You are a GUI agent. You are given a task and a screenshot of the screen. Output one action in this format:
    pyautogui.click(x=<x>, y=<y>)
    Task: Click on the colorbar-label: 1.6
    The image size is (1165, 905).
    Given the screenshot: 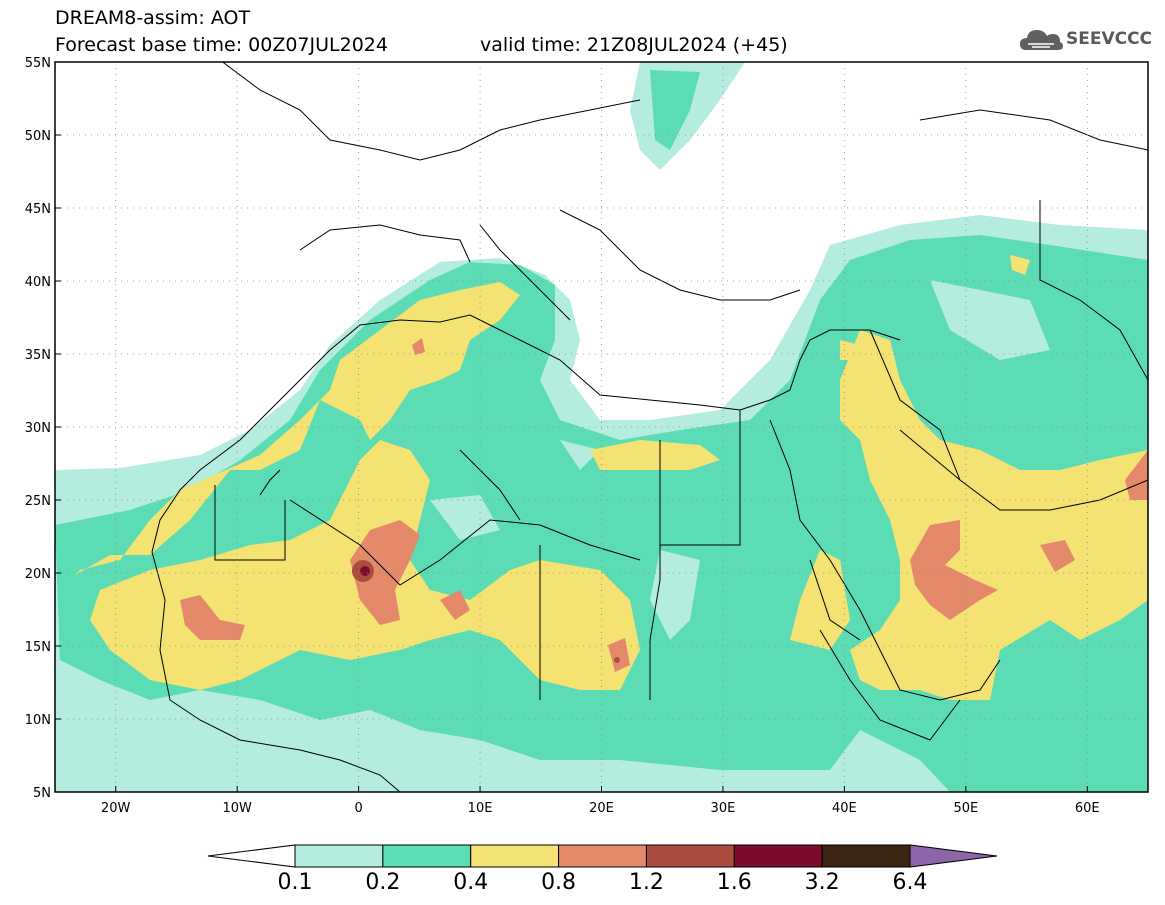 What is the action you would take?
    pyautogui.click(x=734, y=882)
    